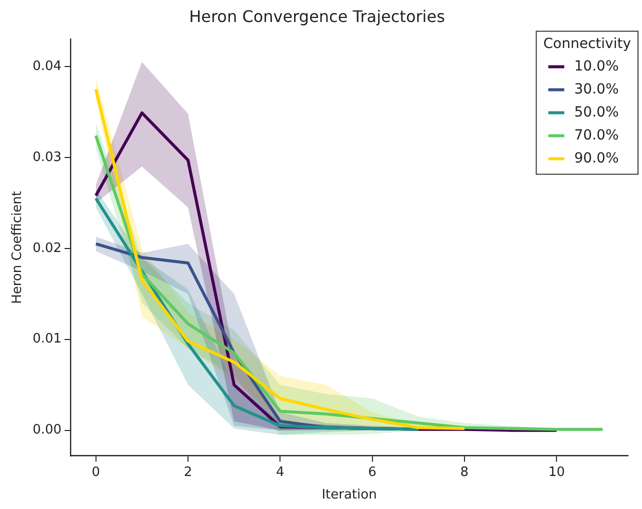 The height and width of the screenshot is (509, 642). What do you see at coordinates (464, 472) in the screenshot?
I see `x-tick-label: 8` at bounding box center [464, 472].